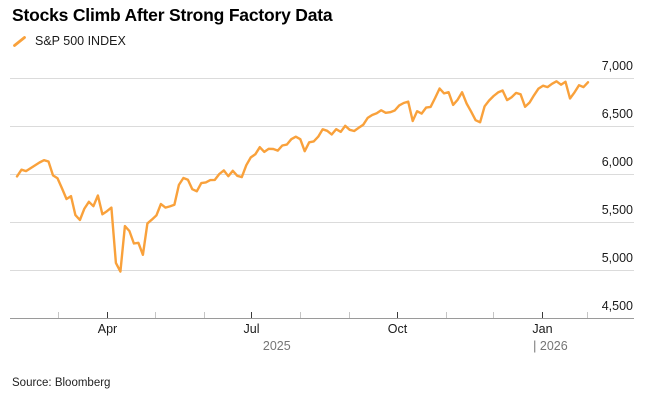  Describe the element at coordinates (172, 15) in the screenshot. I see `chart-title: Stocks Climb After Strong Factory Data` at that location.